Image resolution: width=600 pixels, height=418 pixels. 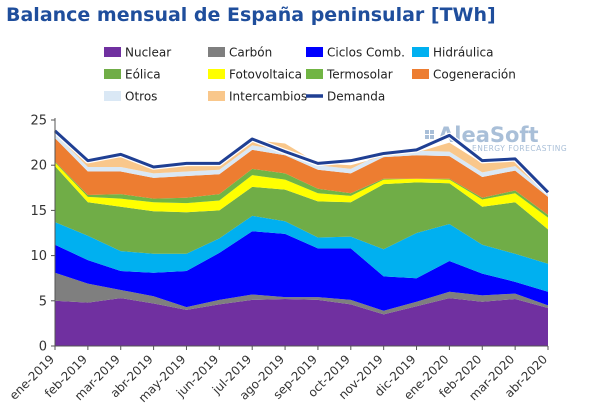 I want to click on y-tick-label: 10, so click(x=38, y=256).